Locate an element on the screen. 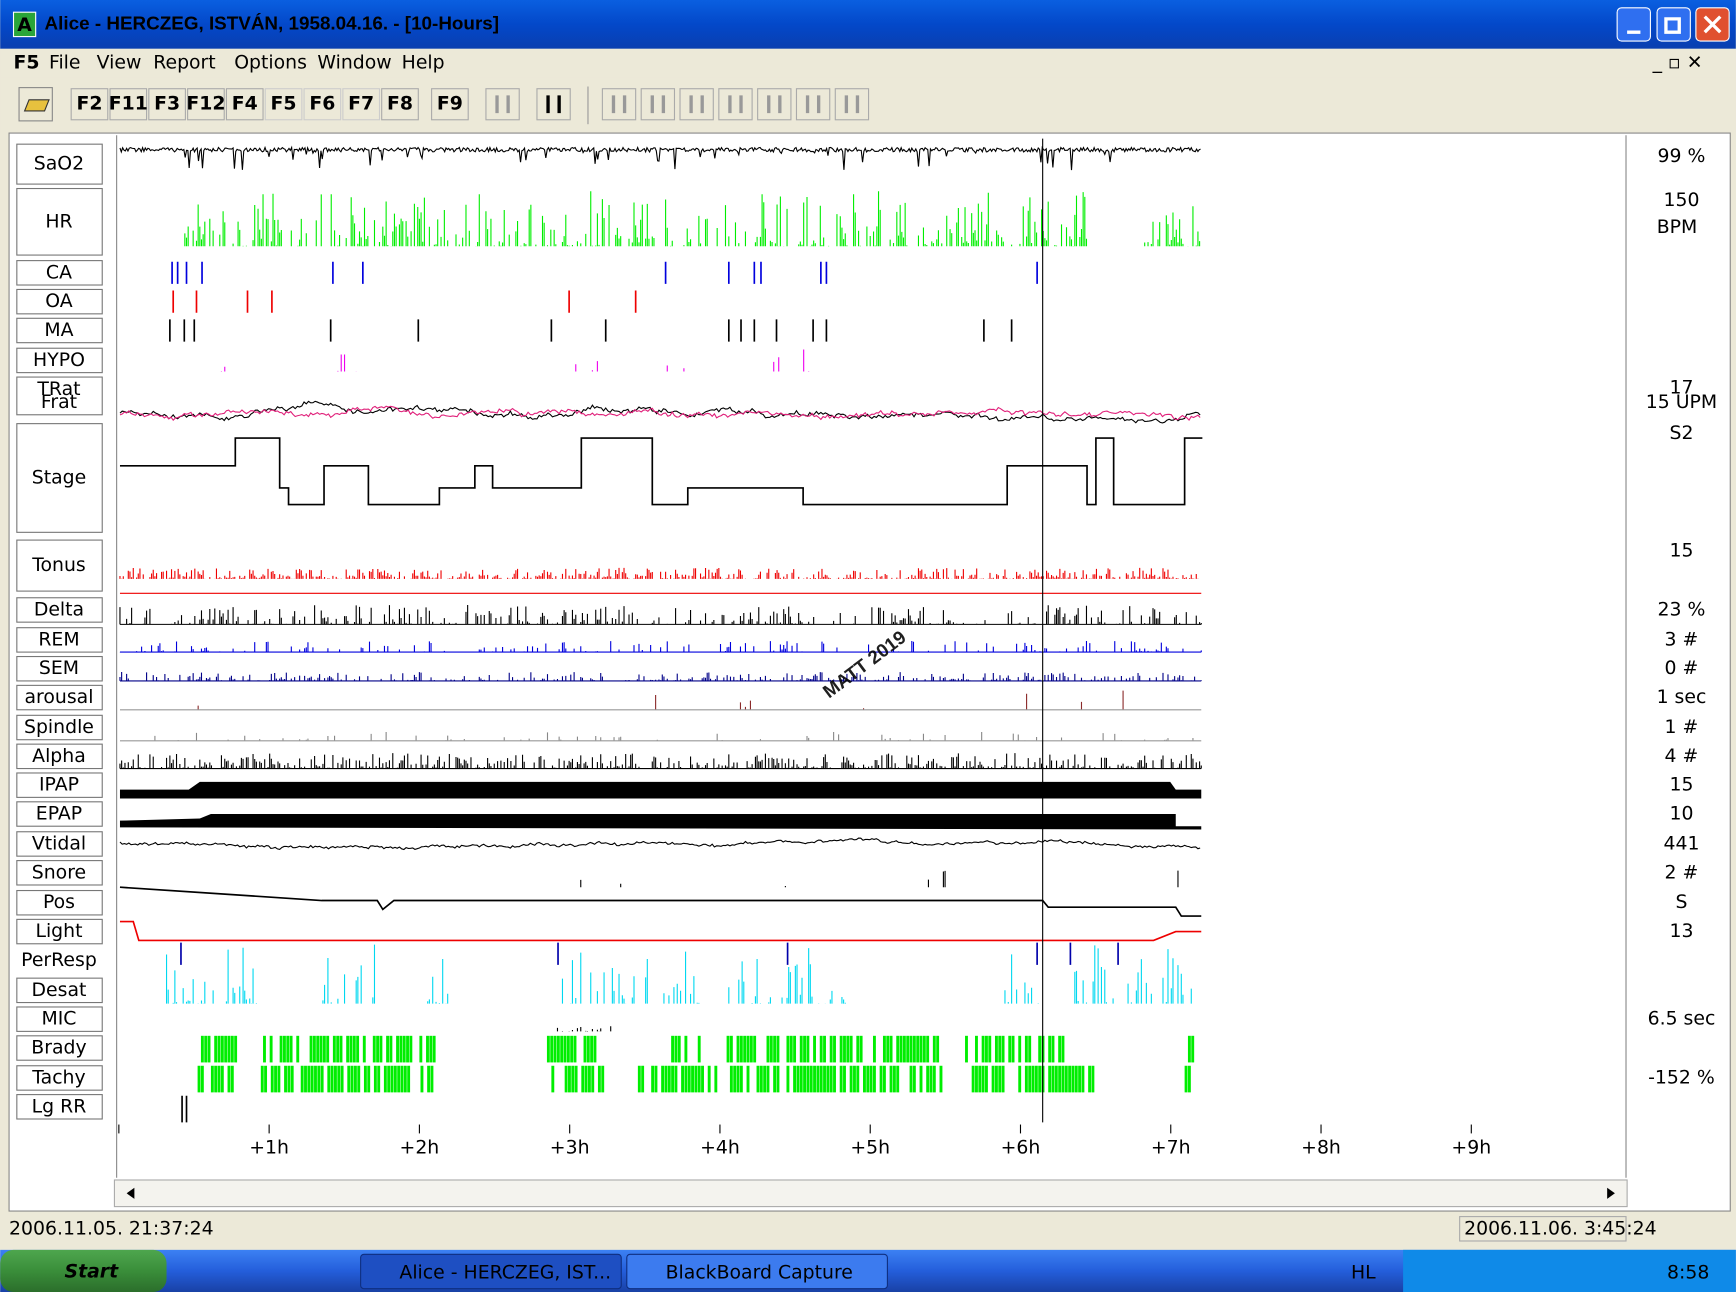  start-button is located at coordinates (83, 1270).